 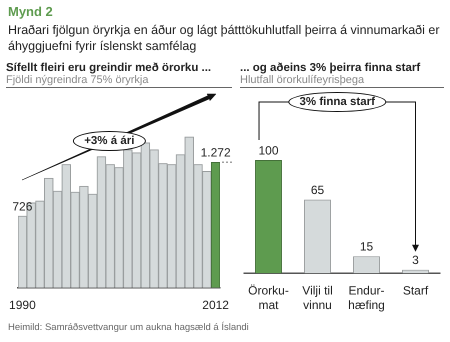 What do you see at coordinates (128, 327) in the screenshot?
I see `text: Heimild: Samráðsvettvangur um aukna hagsæld á Íslandi` at bounding box center [128, 327].